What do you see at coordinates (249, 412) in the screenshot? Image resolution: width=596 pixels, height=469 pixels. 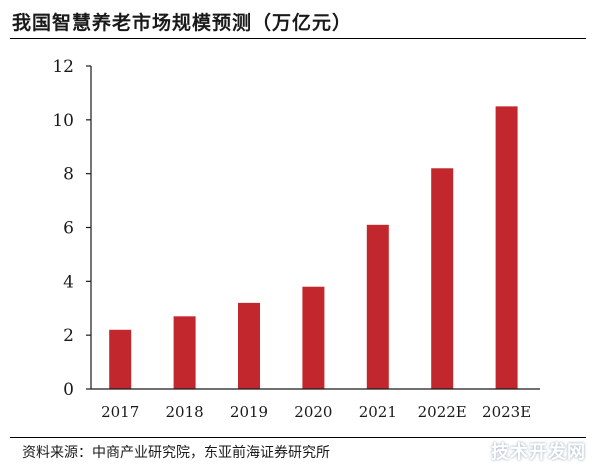 I see `x-tick-label: 2019` at bounding box center [249, 412].